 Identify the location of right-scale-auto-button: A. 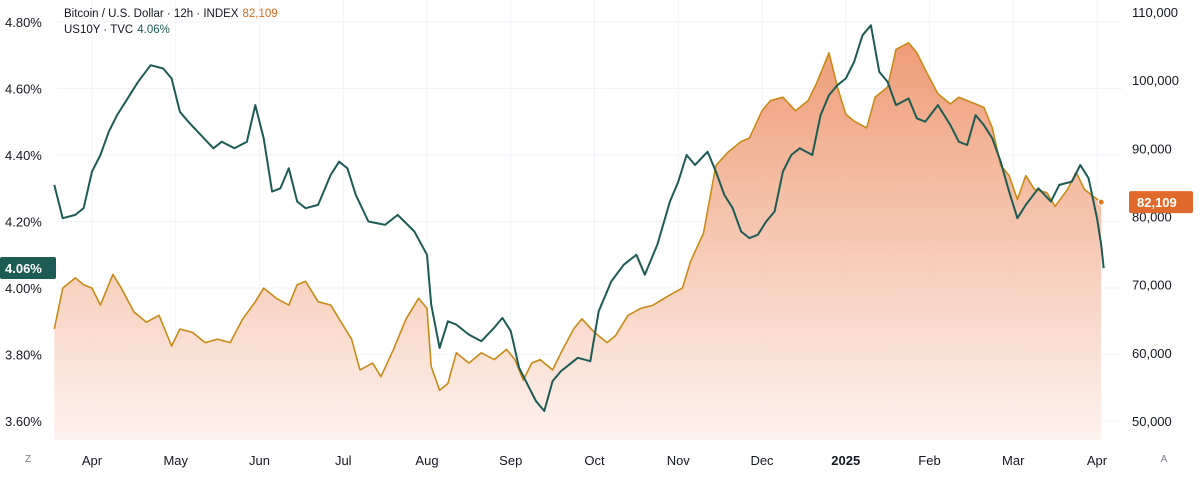
(1164, 459).